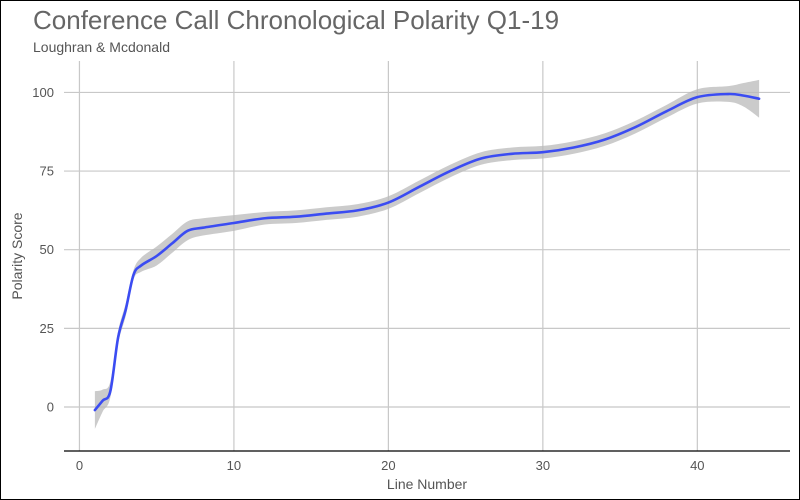  Describe the element at coordinates (234, 465) in the screenshot. I see `x-tick-label: 10` at that location.